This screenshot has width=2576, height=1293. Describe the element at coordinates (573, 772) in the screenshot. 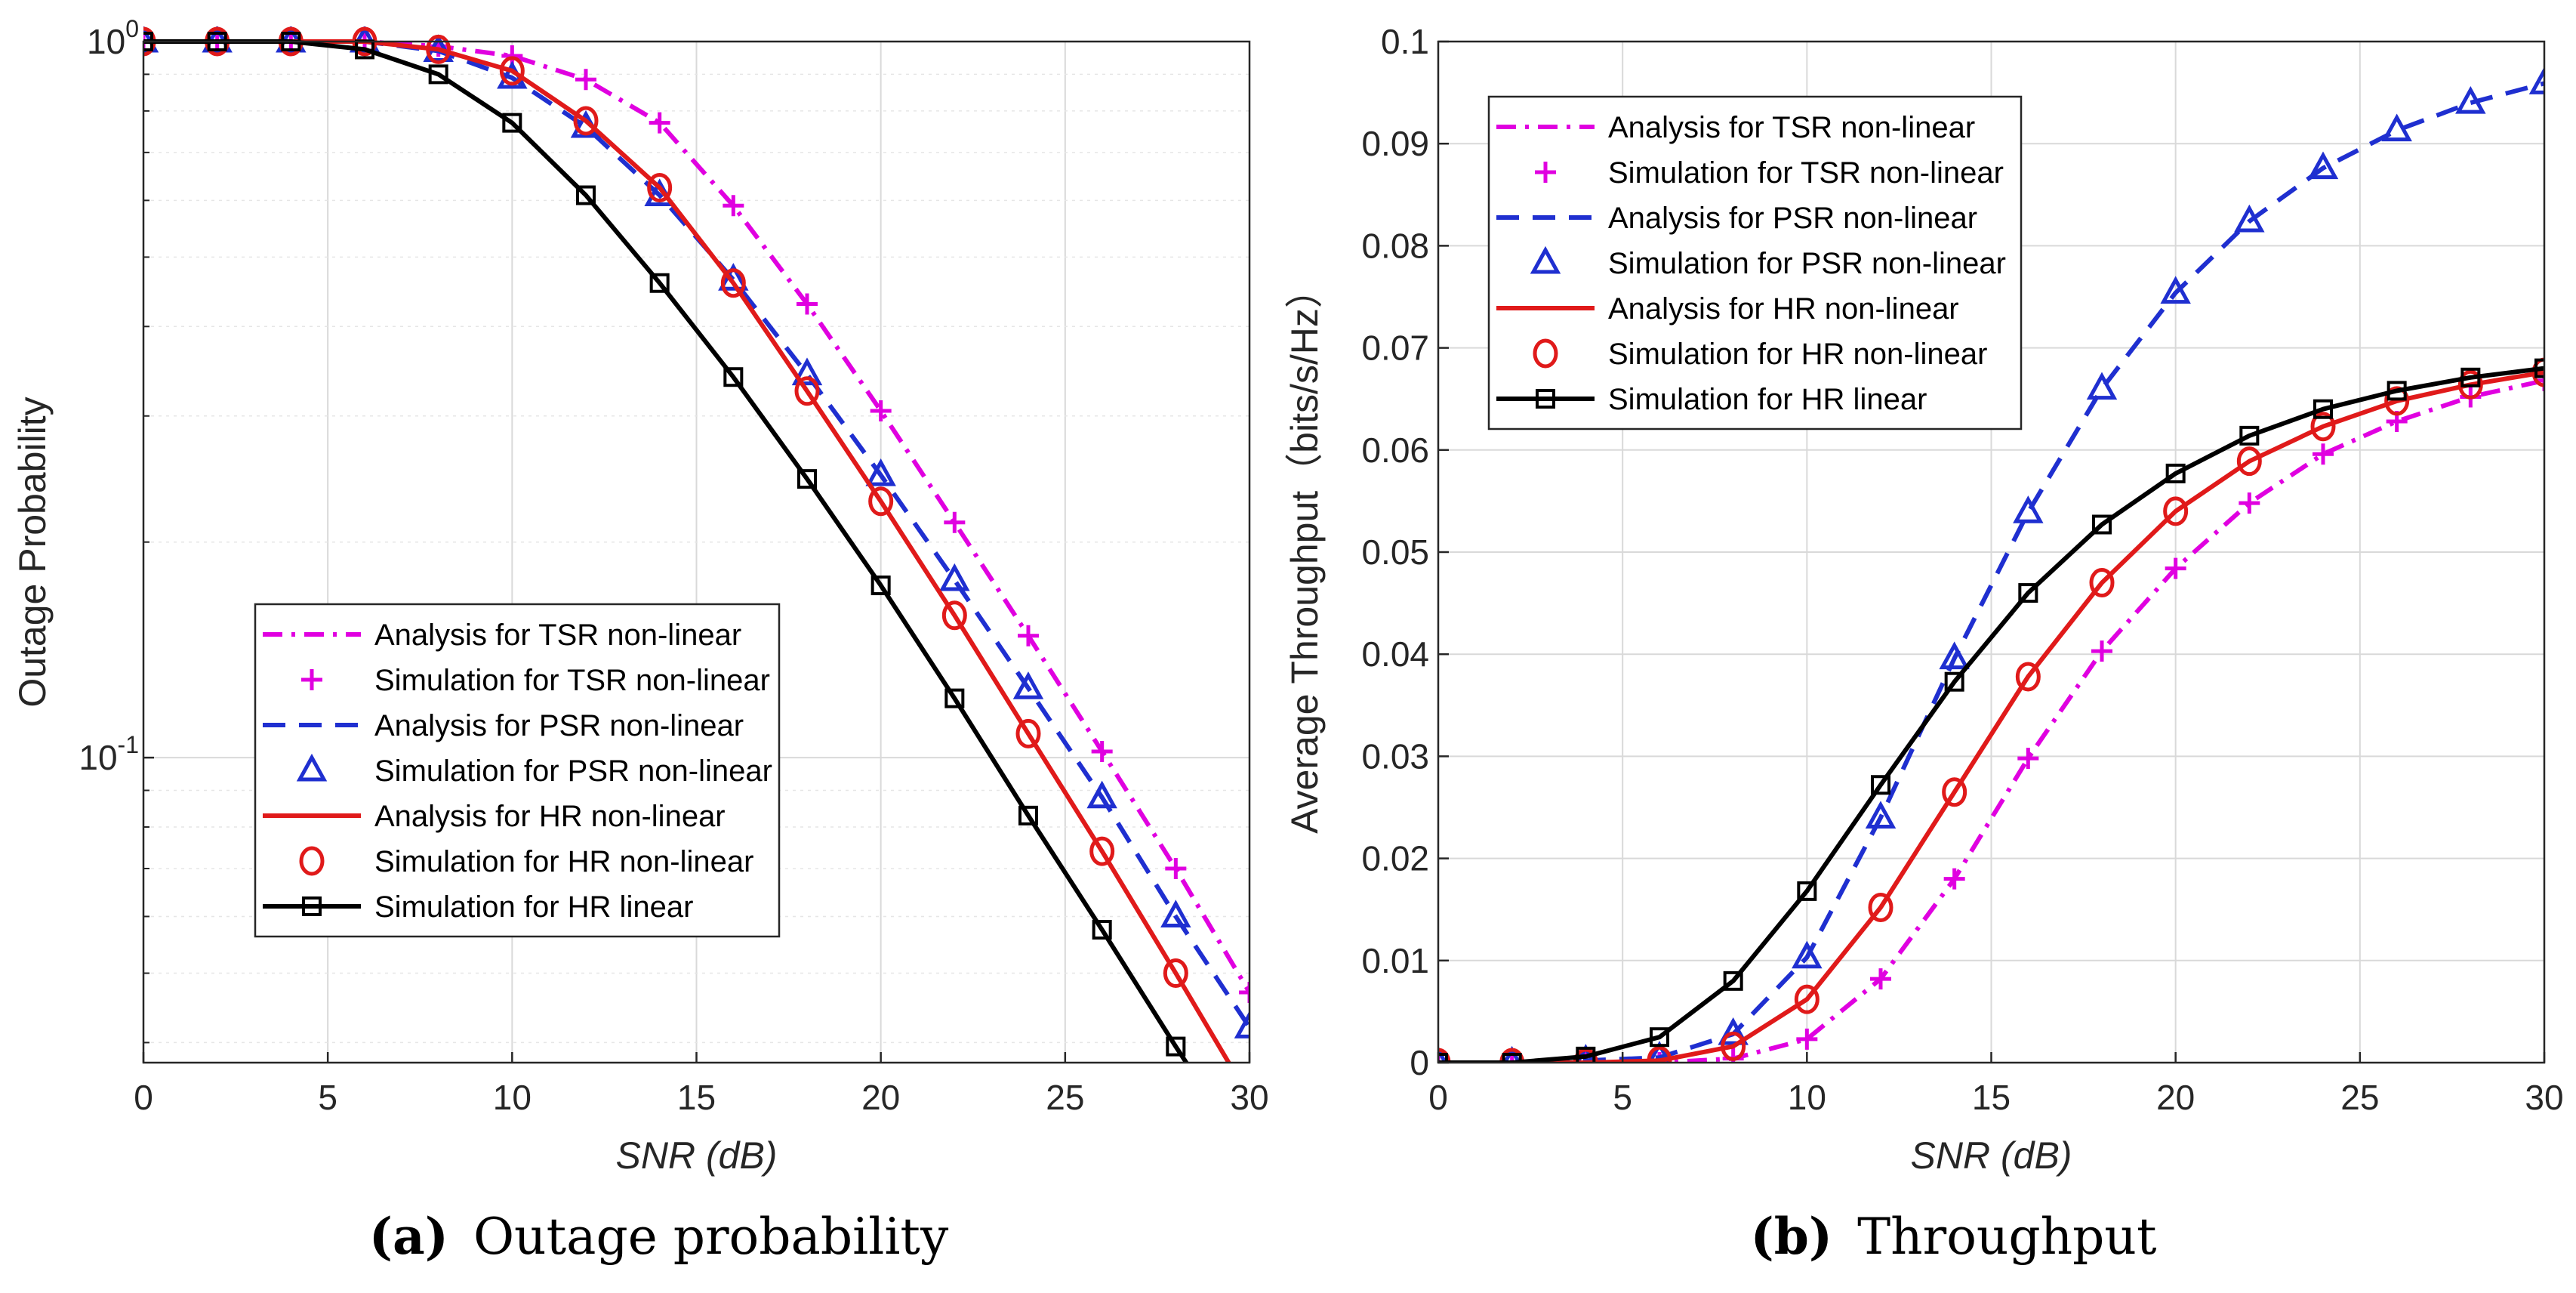

I see `legend-label: Simulation for PSR non-linear` at that location.